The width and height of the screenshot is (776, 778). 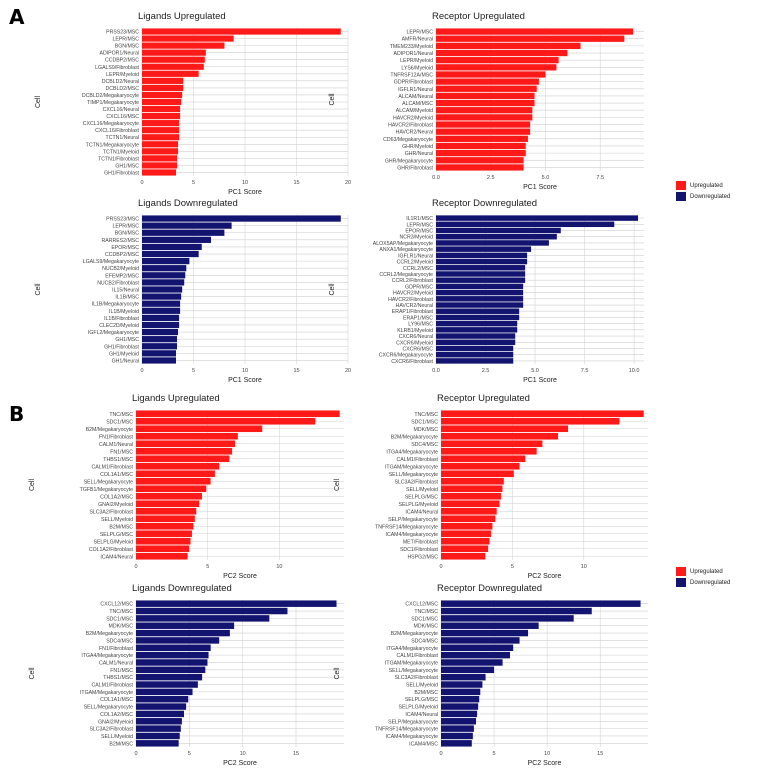 What do you see at coordinates (159, 721) in the screenshot?
I see `bar-gnai2-myeloid` at bounding box center [159, 721].